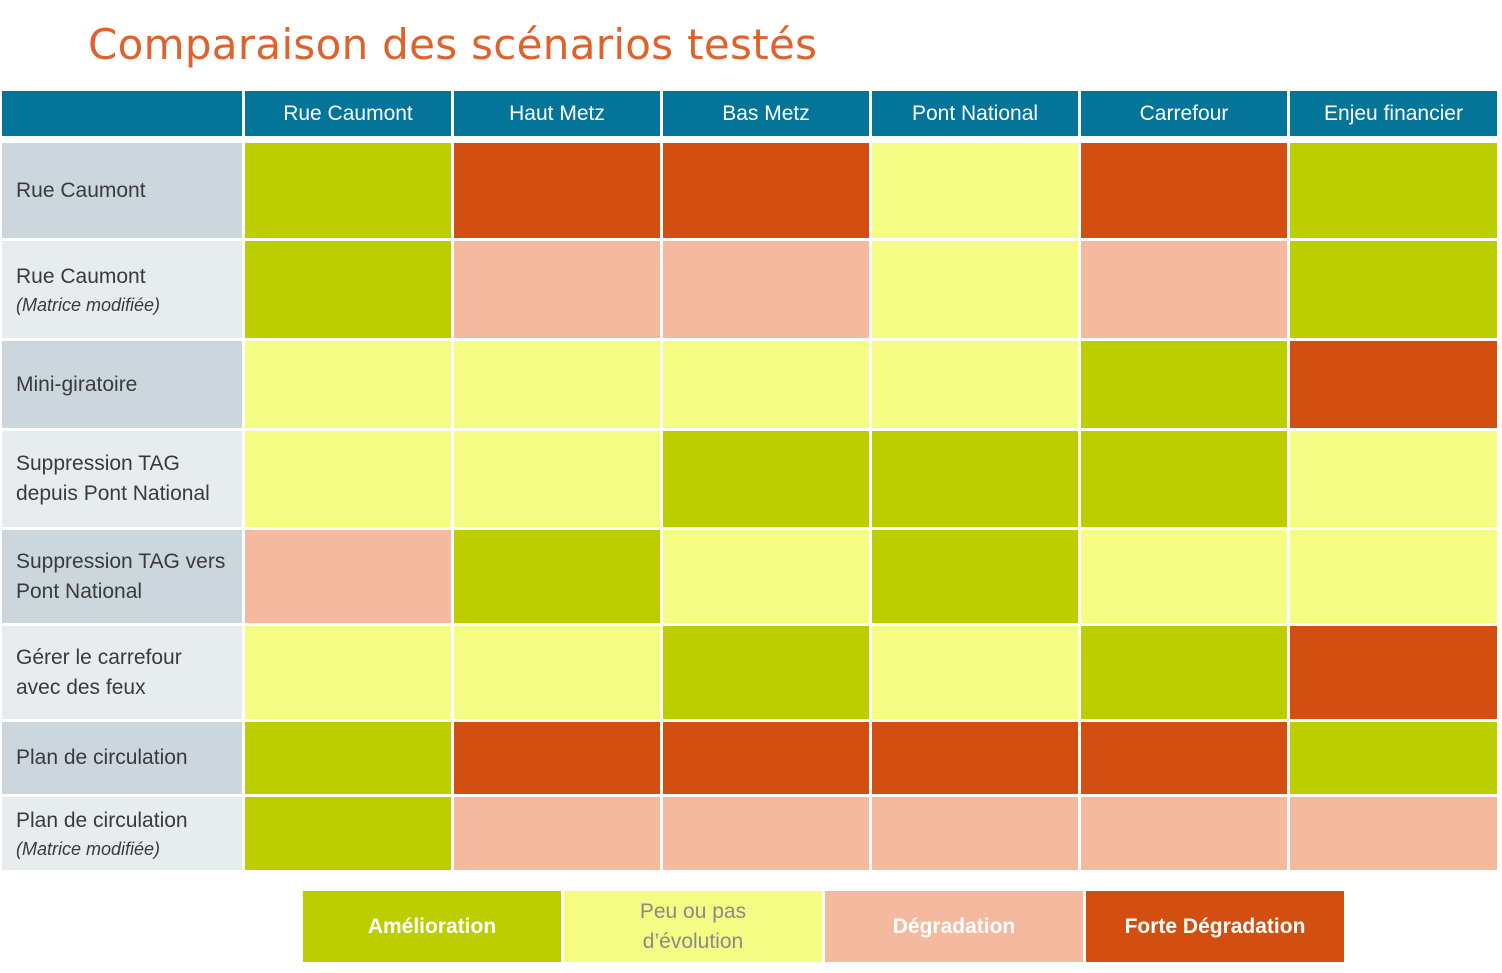 The image size is (1502, 973). I want to click on column-header-label: Bas Metz, so click(766, 113).